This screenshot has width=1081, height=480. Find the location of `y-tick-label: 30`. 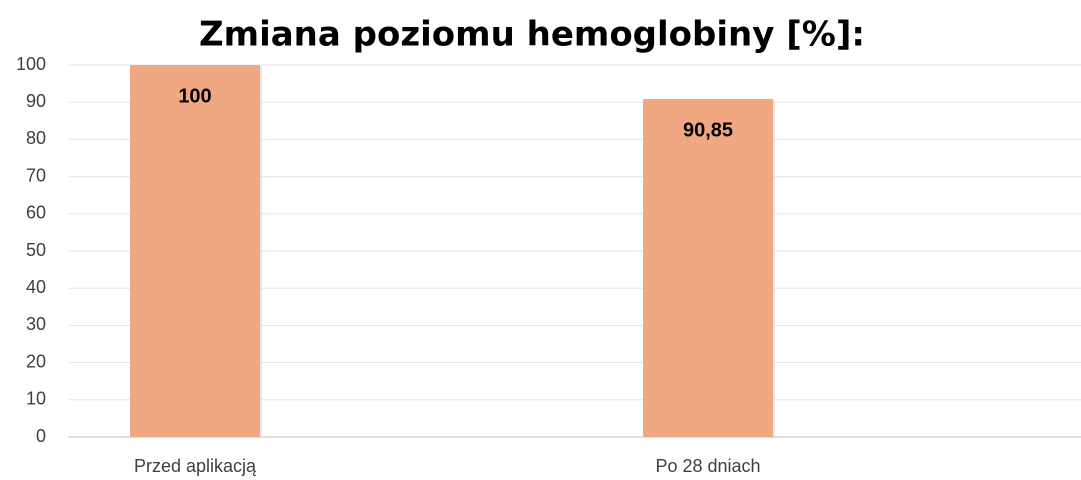

y-tick-label: 30 is located at coordinates (36, 324).